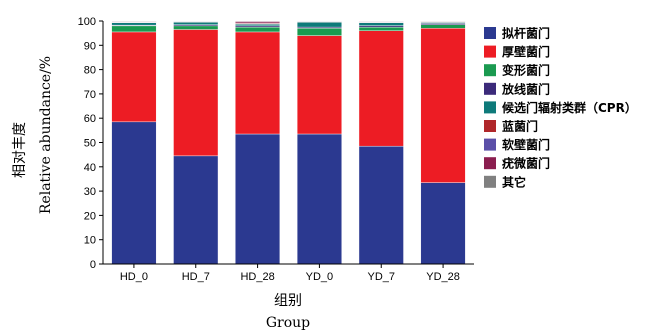 This screenshot has width=656, height=333. I want to click on y-tick-label-10: 10, so click(90, 241).